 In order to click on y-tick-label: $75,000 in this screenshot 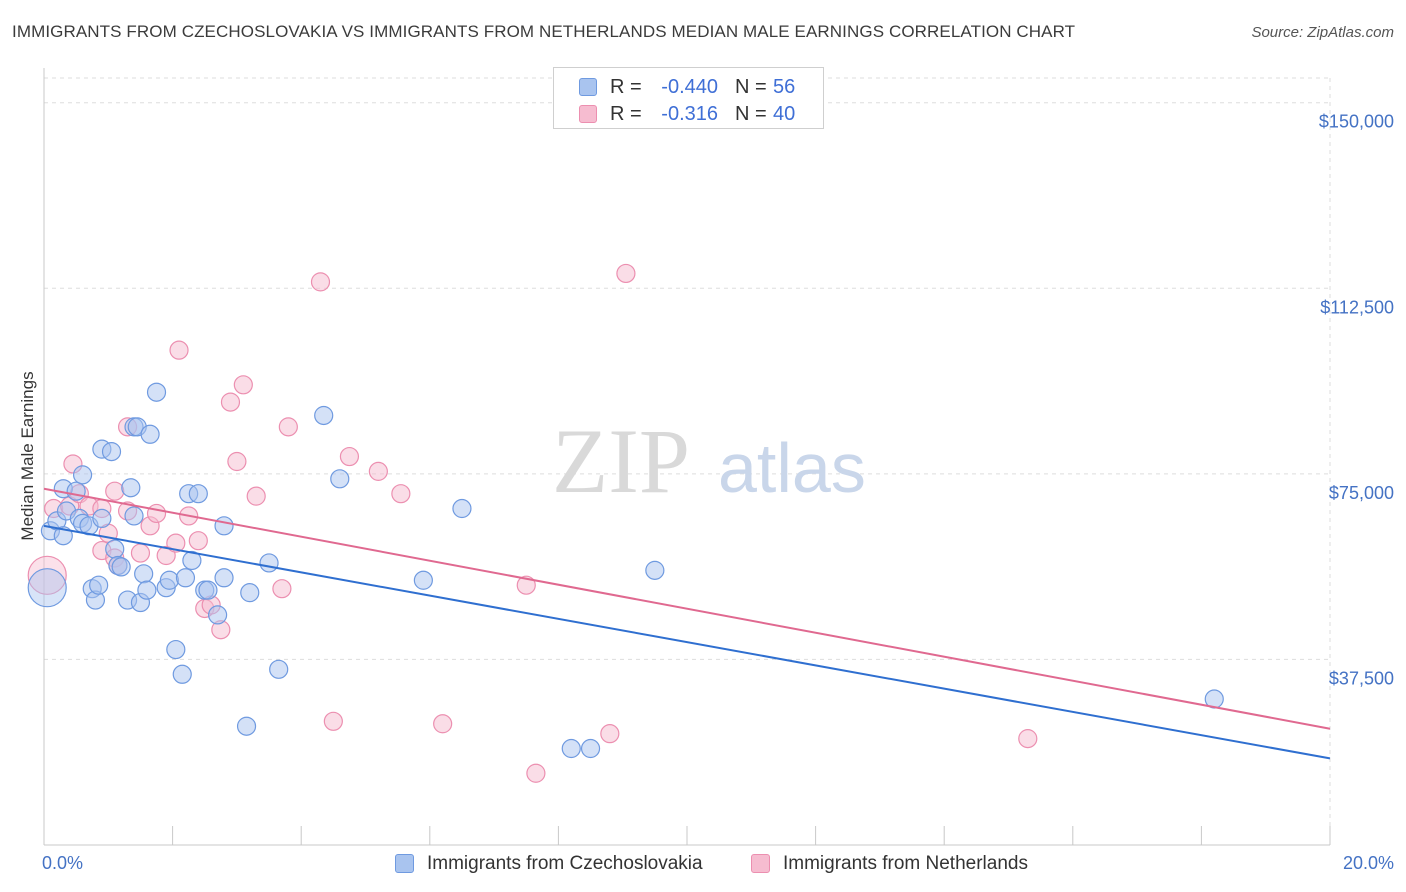, I will do `click(1361, 493)`.